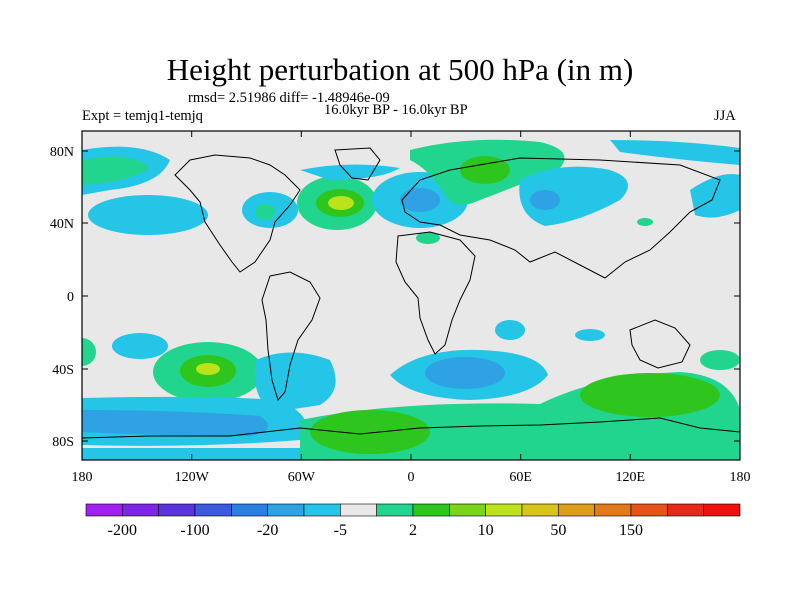 Image resolution: width=800 pixels, height=600 pixels. I want to click on colorbar-label: -100, so click(194, 530).